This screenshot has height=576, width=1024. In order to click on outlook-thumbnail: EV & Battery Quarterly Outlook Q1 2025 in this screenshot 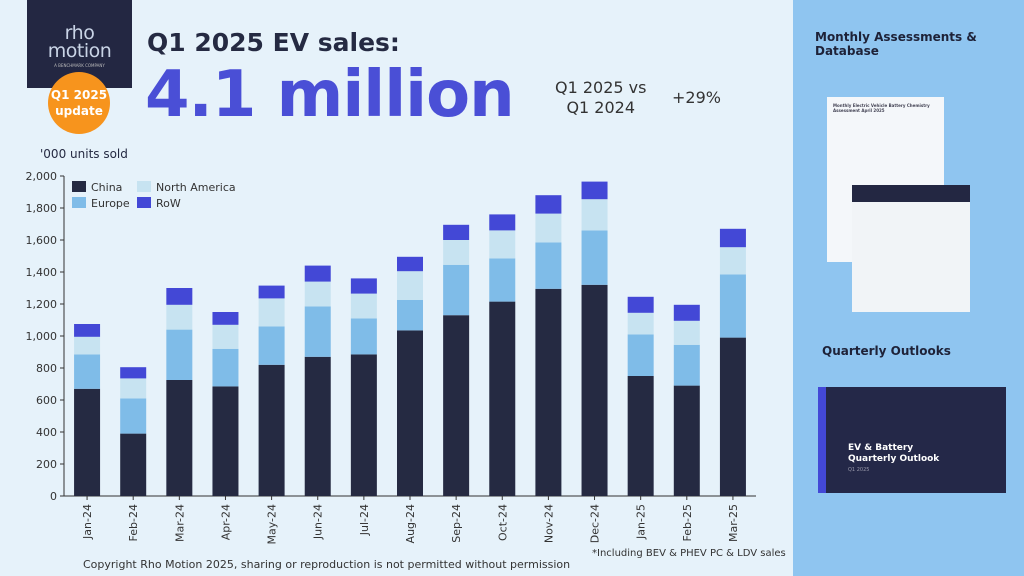, I will do `click(912, 440)`.